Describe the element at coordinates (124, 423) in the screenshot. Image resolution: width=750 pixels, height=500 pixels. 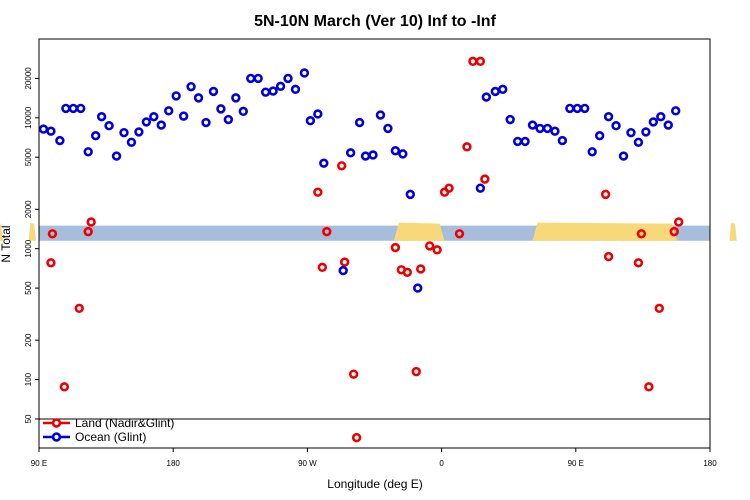
I see `legend-label: Land (Nadir&Glint)` at that location.